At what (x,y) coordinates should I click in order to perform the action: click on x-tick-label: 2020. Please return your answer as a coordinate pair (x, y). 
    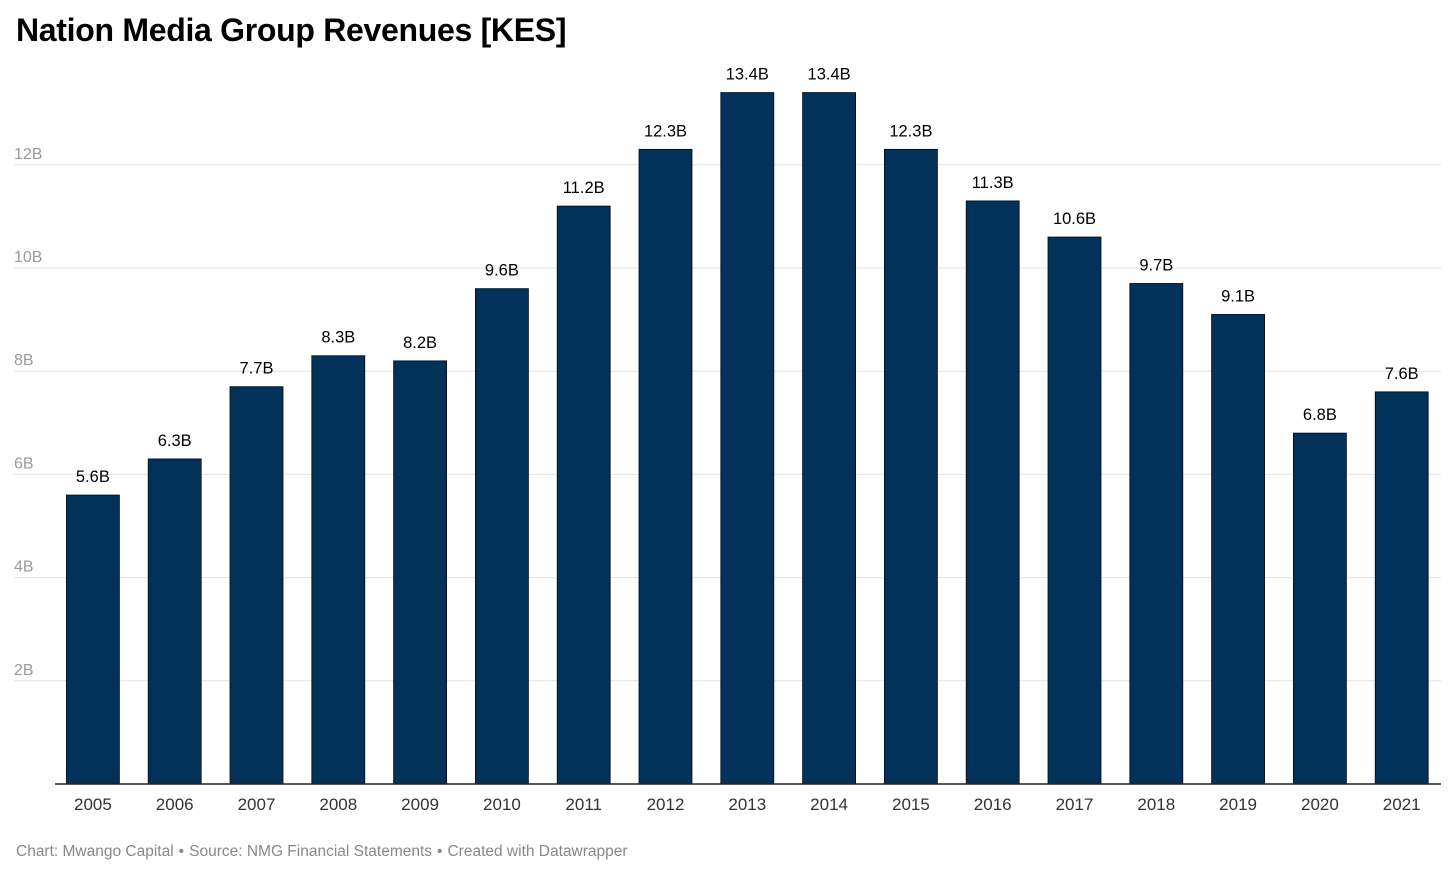
    Looking at the image, I should click on (1320, 804).